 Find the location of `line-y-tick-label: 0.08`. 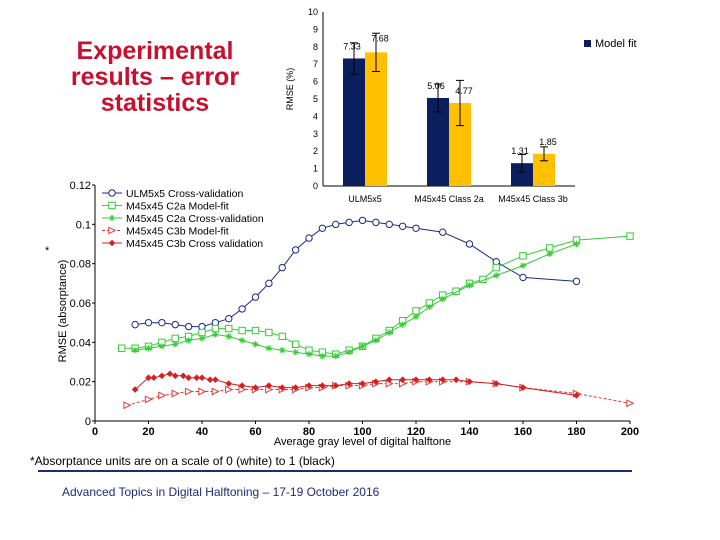

line-y-tick-label: 0.08 is located at coordinates (80, 265).